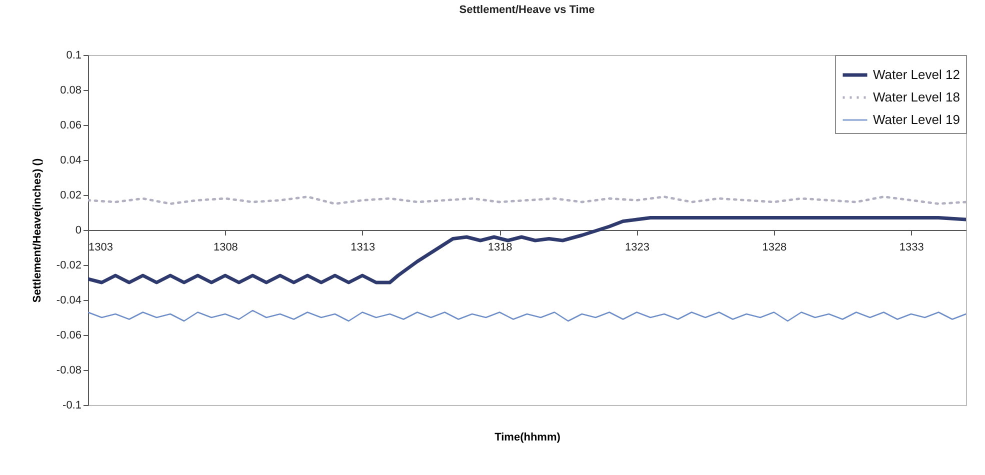 This screenshot has width=985, height=475. Describe the element at coordinates (69, 266) in the screenshot. I see `y-tick-label: -0.02` at that location.